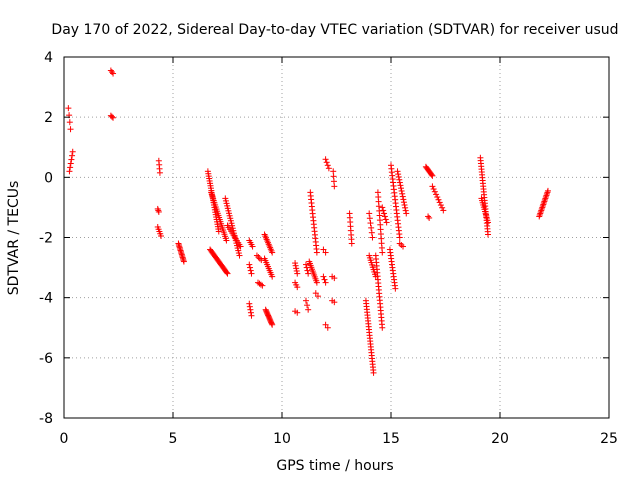 The image size is (640, 480). I want to click on y-tick-label: -6, so click(46, 359).